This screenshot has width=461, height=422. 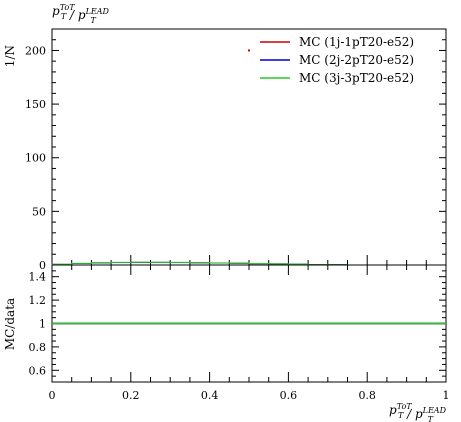 What do you see at coordinates (356, 60) in the screenshot?
I see `legend-label-2: MC (2j-2pT20-e52)` at bounding box center [356, 60].